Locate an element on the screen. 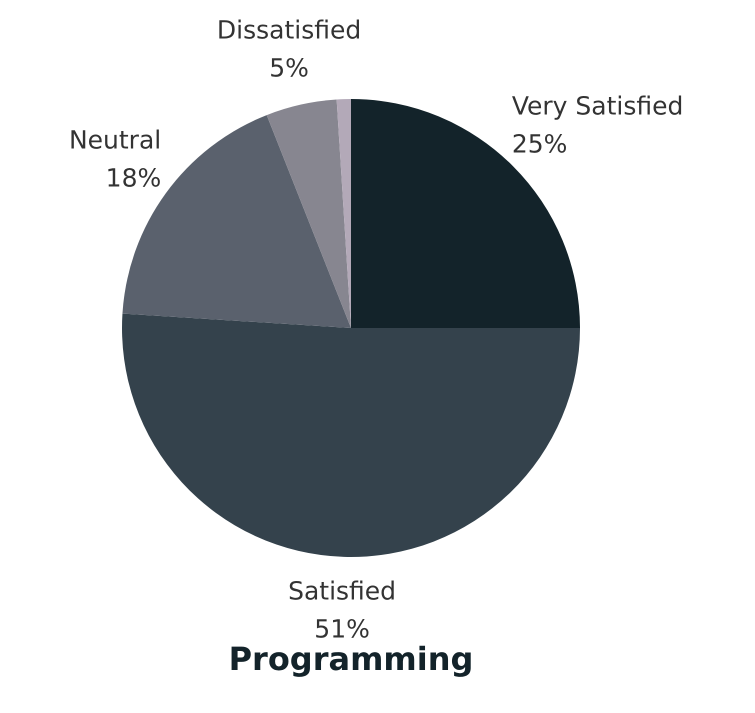 This screenshot has height=713, width=755. slice-label: Dissatisfied is located at coordinates (289, 29).